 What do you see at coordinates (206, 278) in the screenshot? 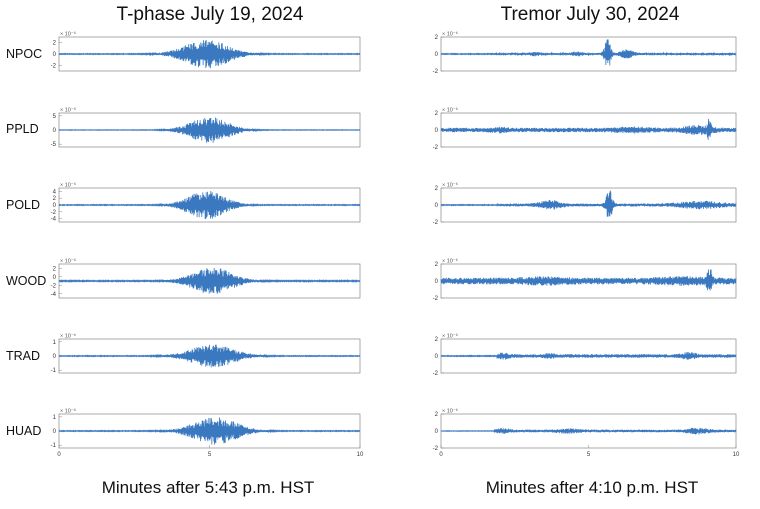
I see `panel-left-wood: 2 0 -2 -4 × 10⁻⁶` at bounding box center [206, 278].